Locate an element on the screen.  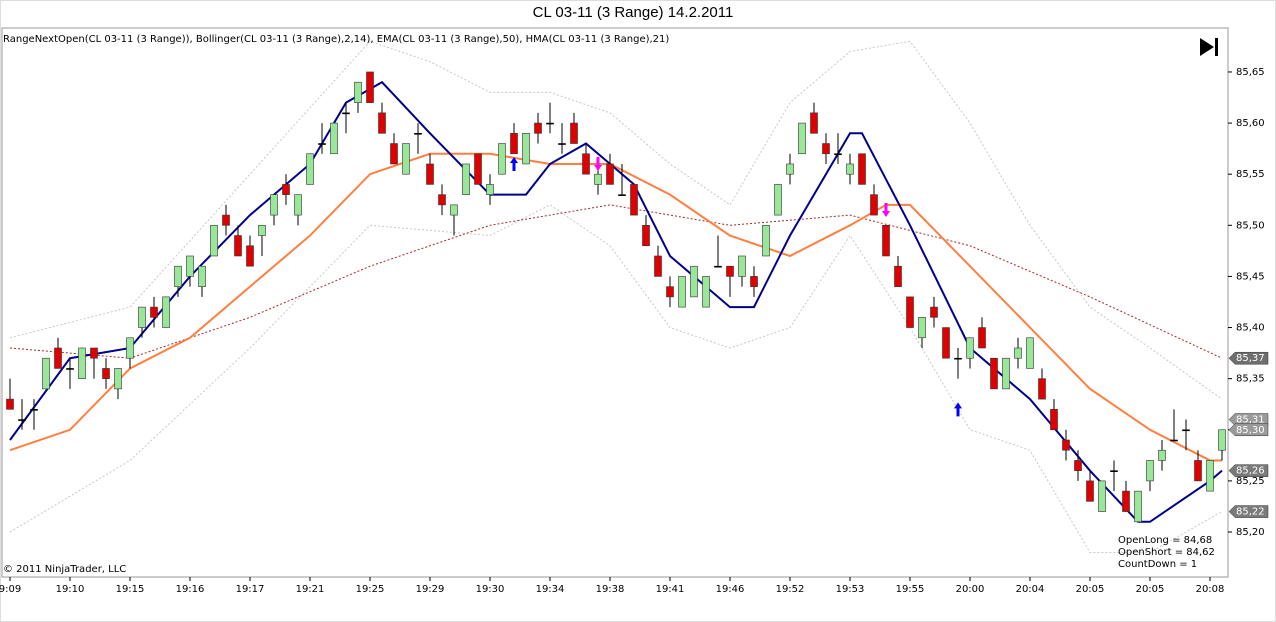
price-marker-label: 85,30 is located at coordinates (1250, 430).